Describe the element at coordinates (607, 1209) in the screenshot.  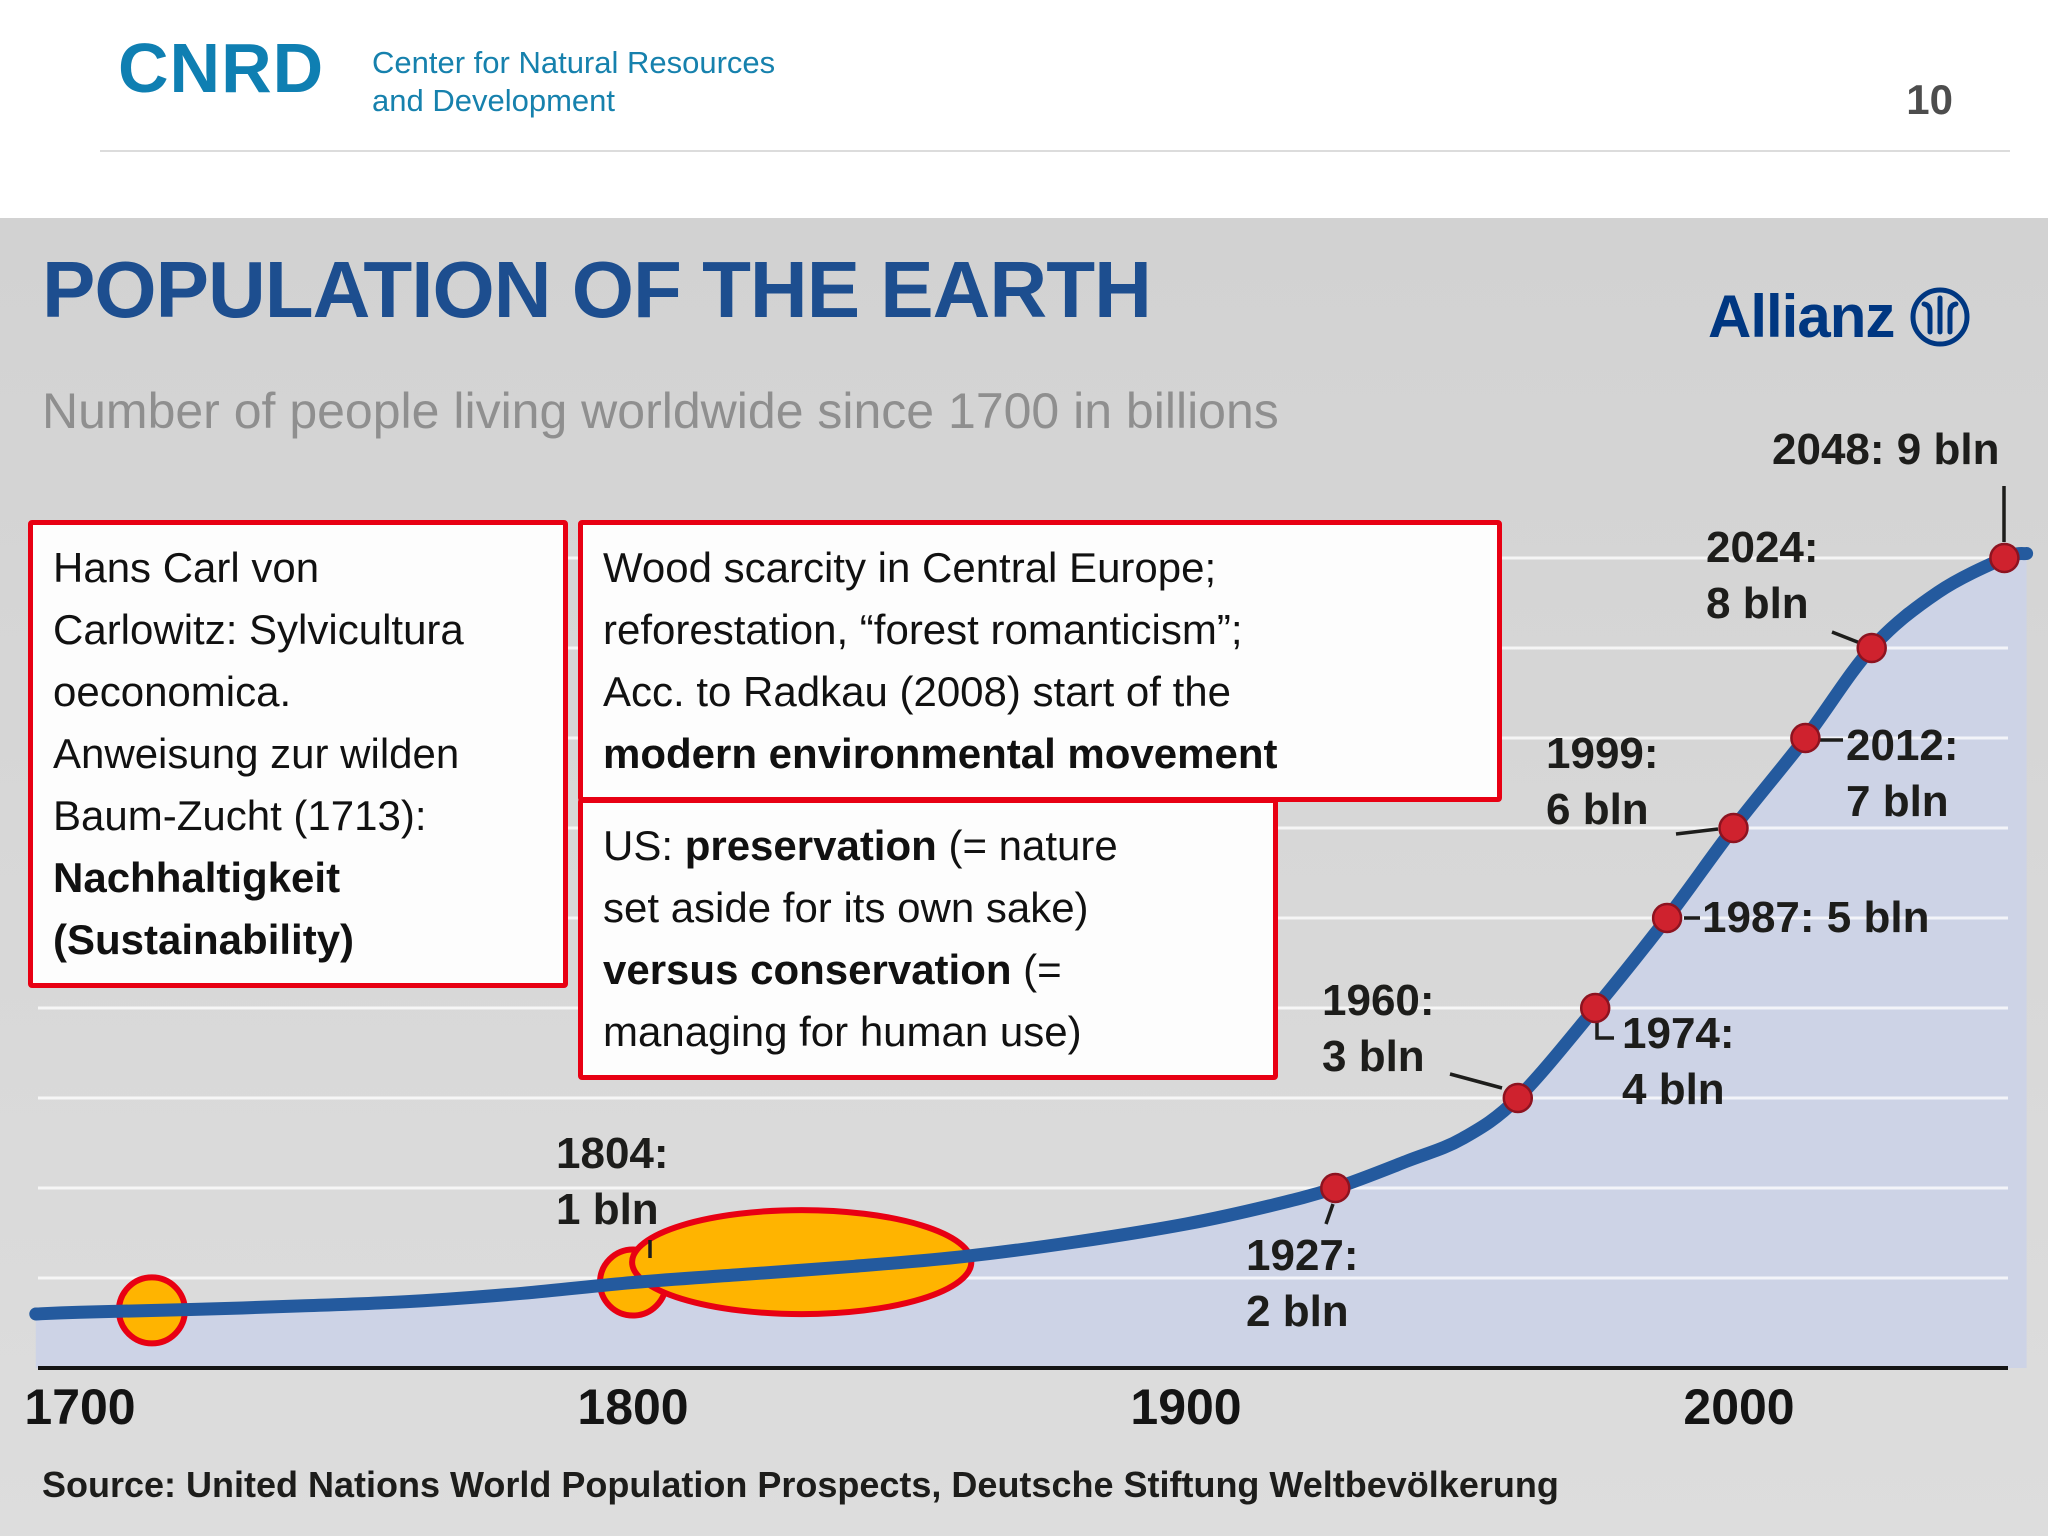
I see `milestone-value: 1 bln` at that location.